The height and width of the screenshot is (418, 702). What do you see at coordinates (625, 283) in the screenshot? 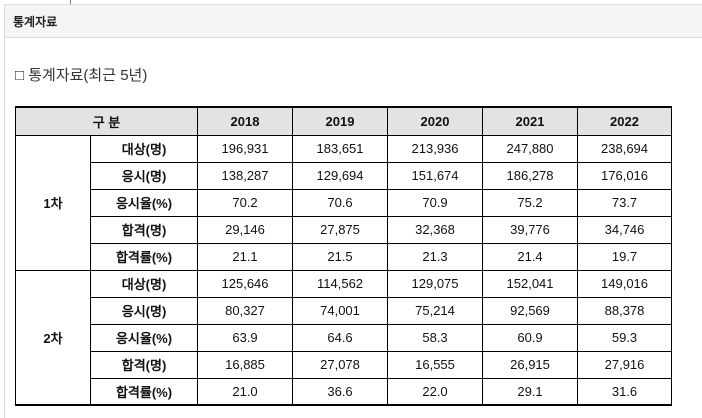
I see `value-cell: 149,016` at bounding box center [625, 283].